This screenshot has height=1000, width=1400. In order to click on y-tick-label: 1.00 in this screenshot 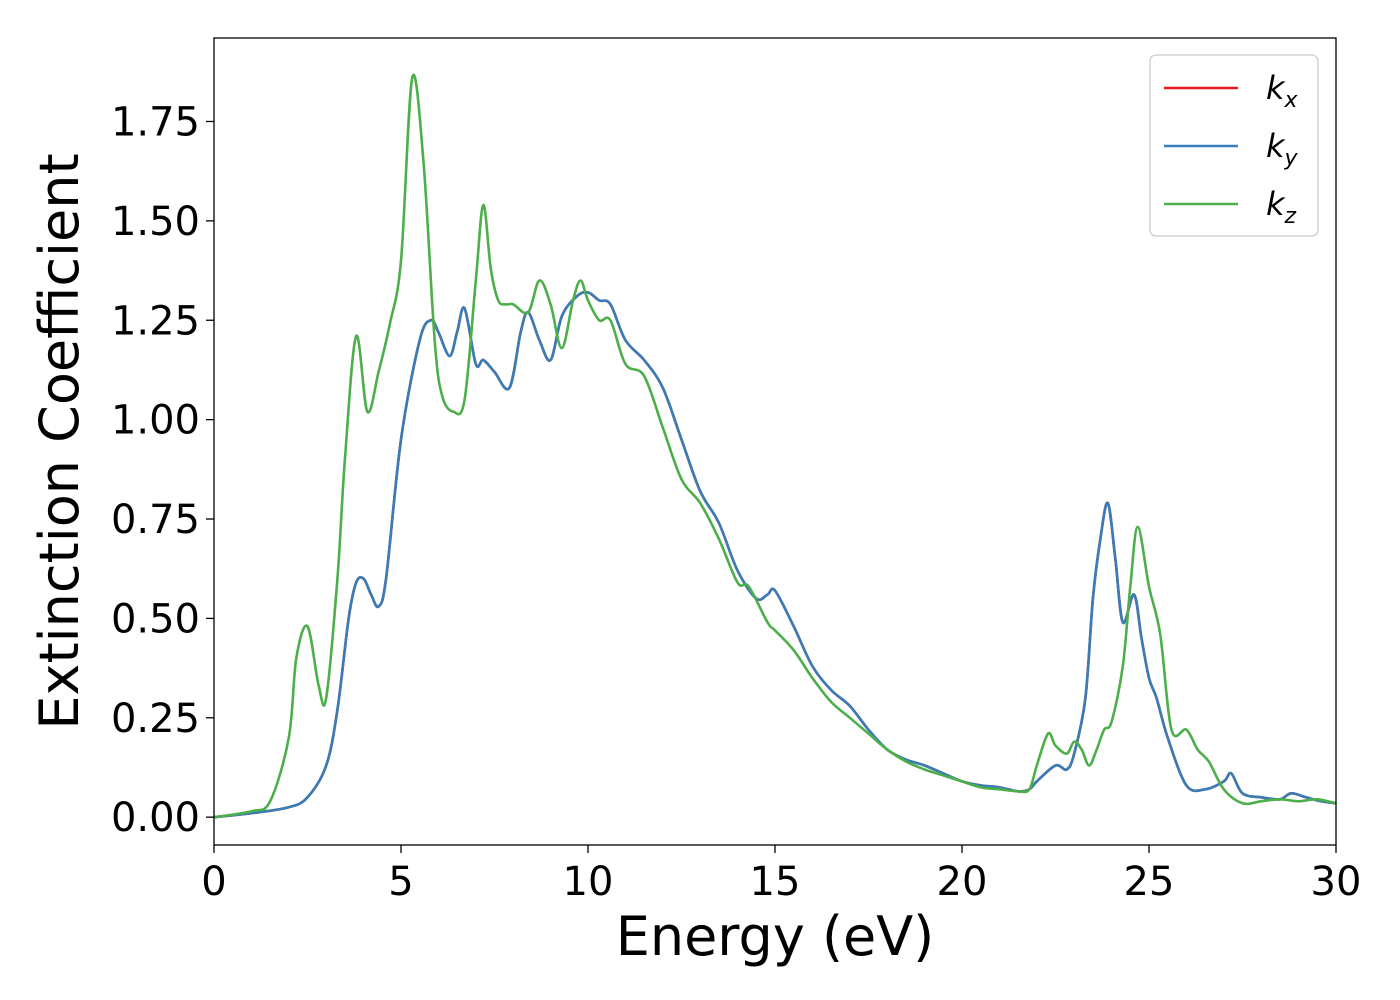, I will do `click(155, 421)`.